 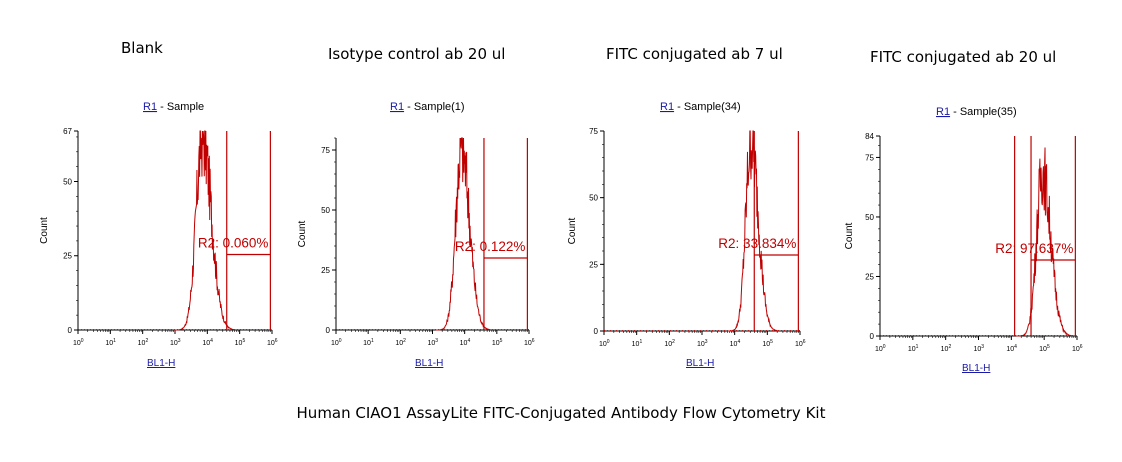 What do you see at coordinates (434, 107) in the screenshot?
I see `sample-name: - Sample(1)` at bounding box center [434, 107].